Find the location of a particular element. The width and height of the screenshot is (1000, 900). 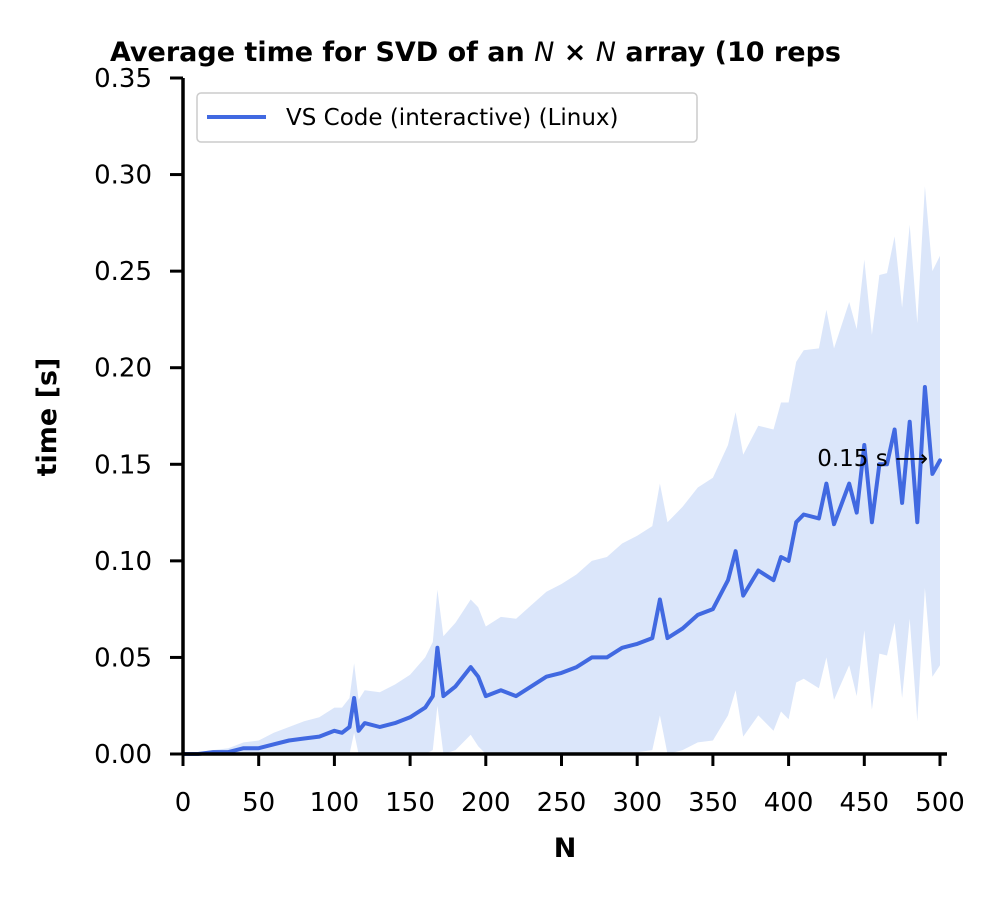

y-tick-label: 0.00 is located at coordinates (123, 755).